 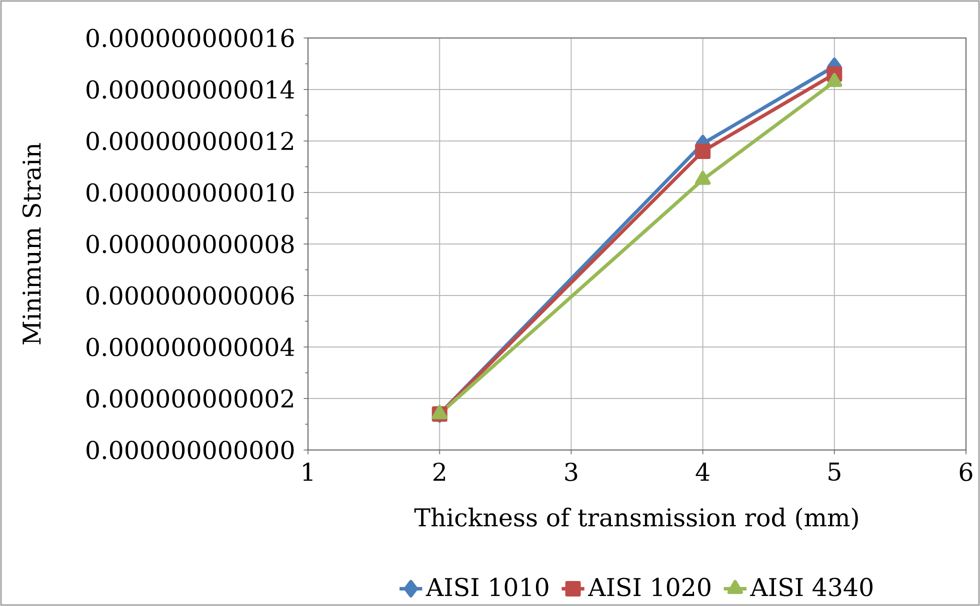 What do you see at coordinates (31, 243) in the screenshot?
I see `y-axis-title: Minimum Strain` at bounding box center [31, 243].